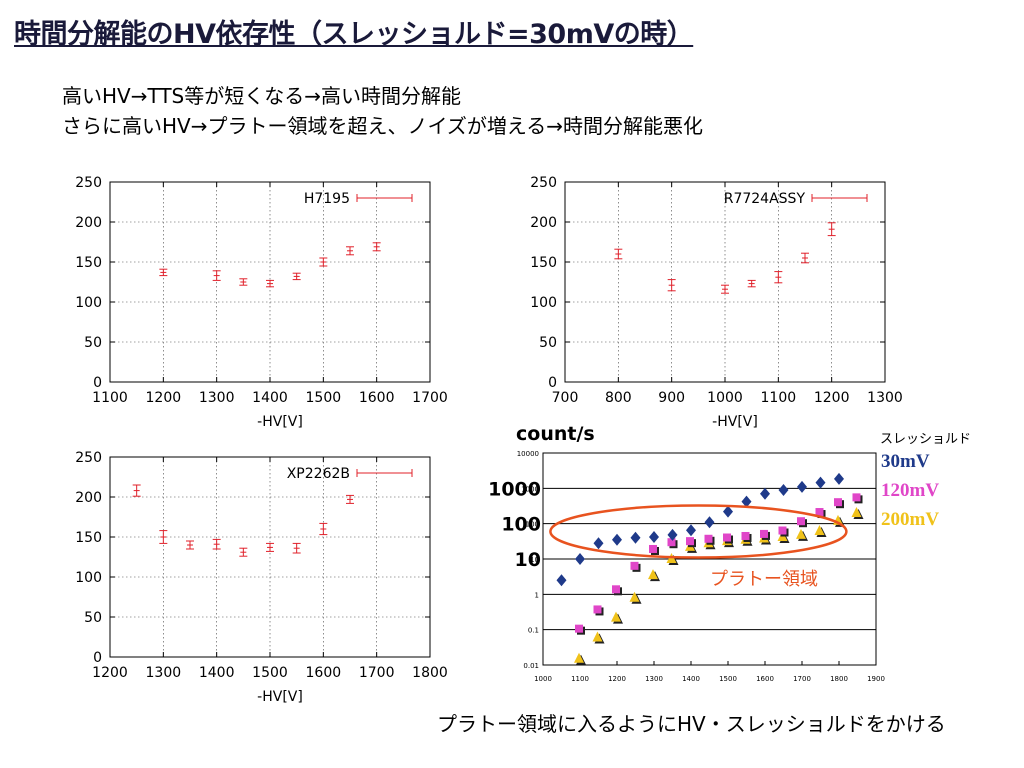  I want to click on y-tick-label: 1000, so click(530, 489).